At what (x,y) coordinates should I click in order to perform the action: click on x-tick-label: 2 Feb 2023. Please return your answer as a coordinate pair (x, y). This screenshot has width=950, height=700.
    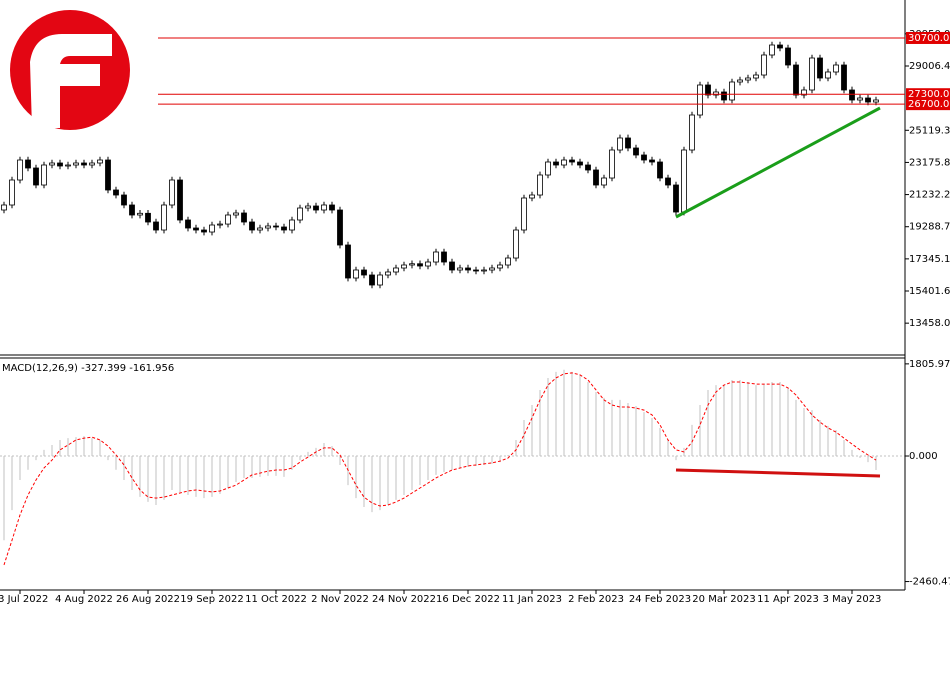
    Looking at the image, I should click on (596, 599).